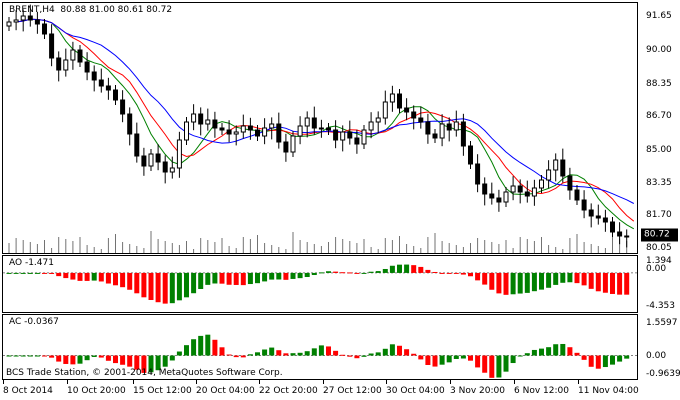  Describe the element at coordinates (352, 391) in the screenshot. I see `time-axis-label: 27 Oct 12:00` at that location.